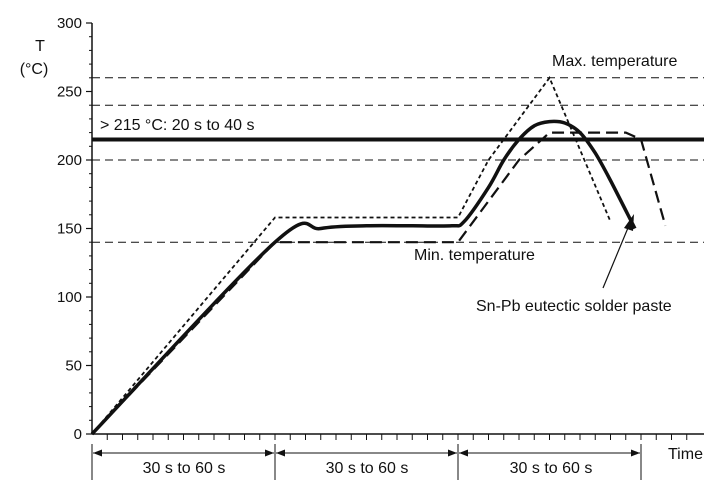 This screenshot has width=706, height=483. What do you see at coordinates (551, 468) in the screenshot?
I see `interval-label-3: 30 s to 60 s` at bounding box center [551, 468].